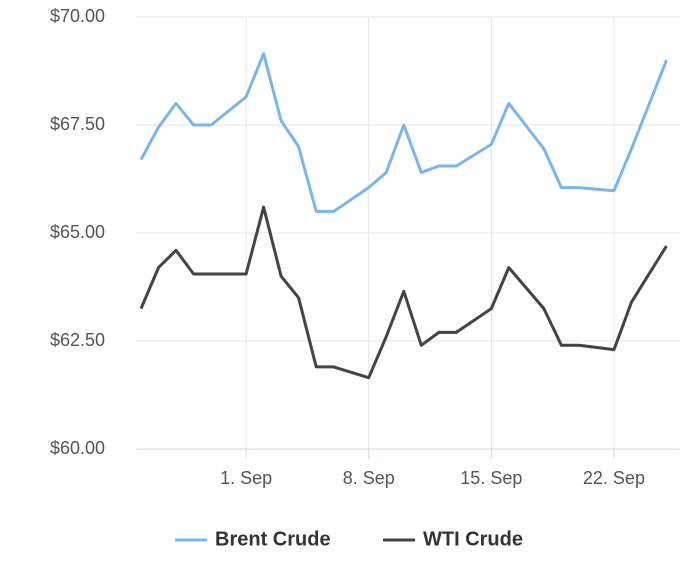 Image resolution: width=700 pixels, height=562 pixels. I want to click on x-tick-label: 1. Sep, so click(246, 478).